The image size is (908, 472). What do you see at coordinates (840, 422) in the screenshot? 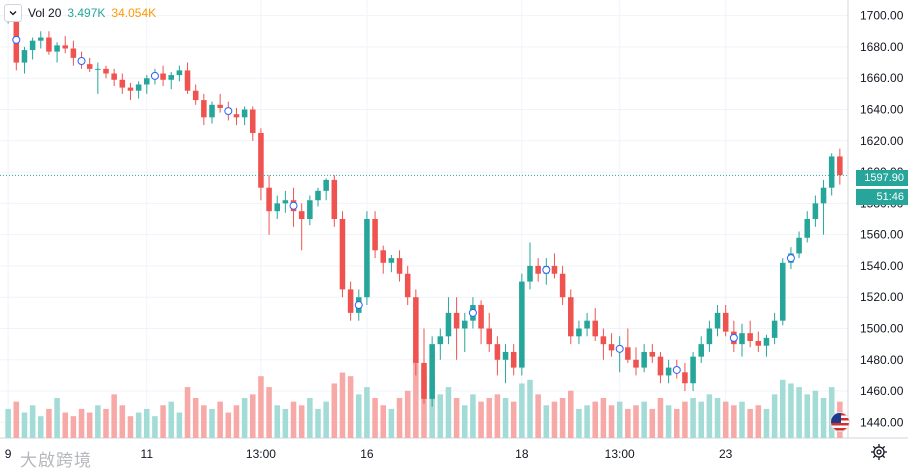
I see `us-flag-icon` at bounding box center [840, 422].